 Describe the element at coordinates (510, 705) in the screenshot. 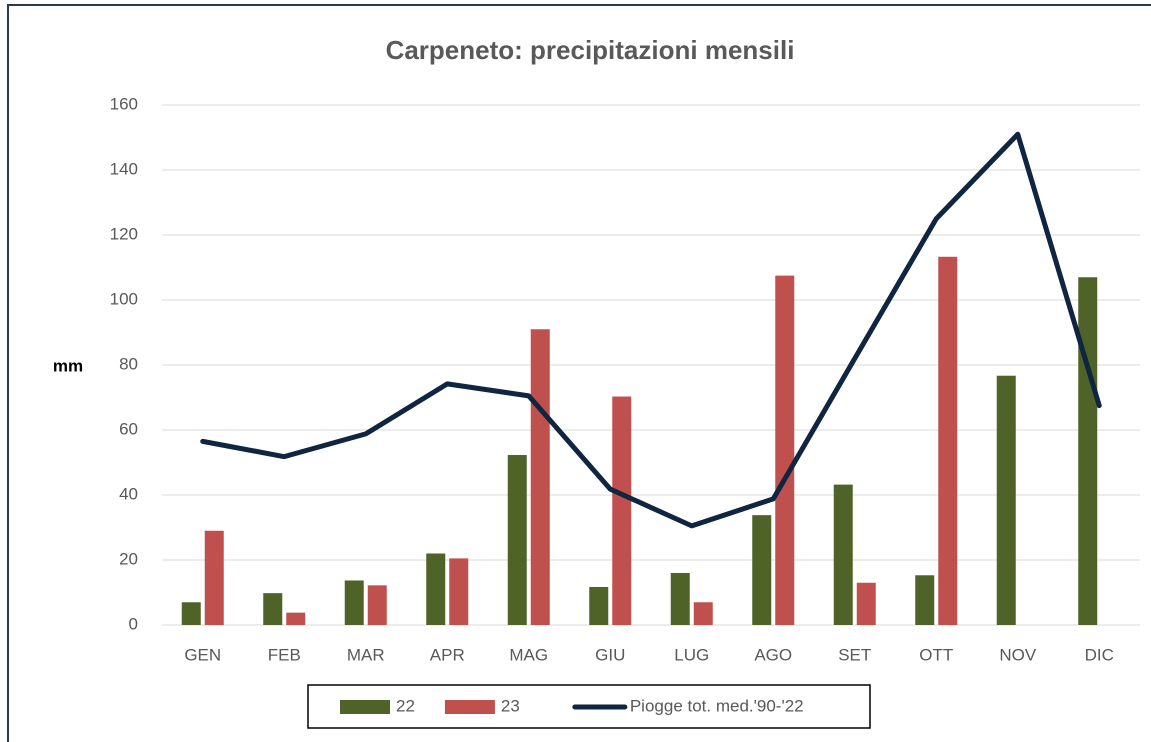

I see `legend-label: 23` at that location.